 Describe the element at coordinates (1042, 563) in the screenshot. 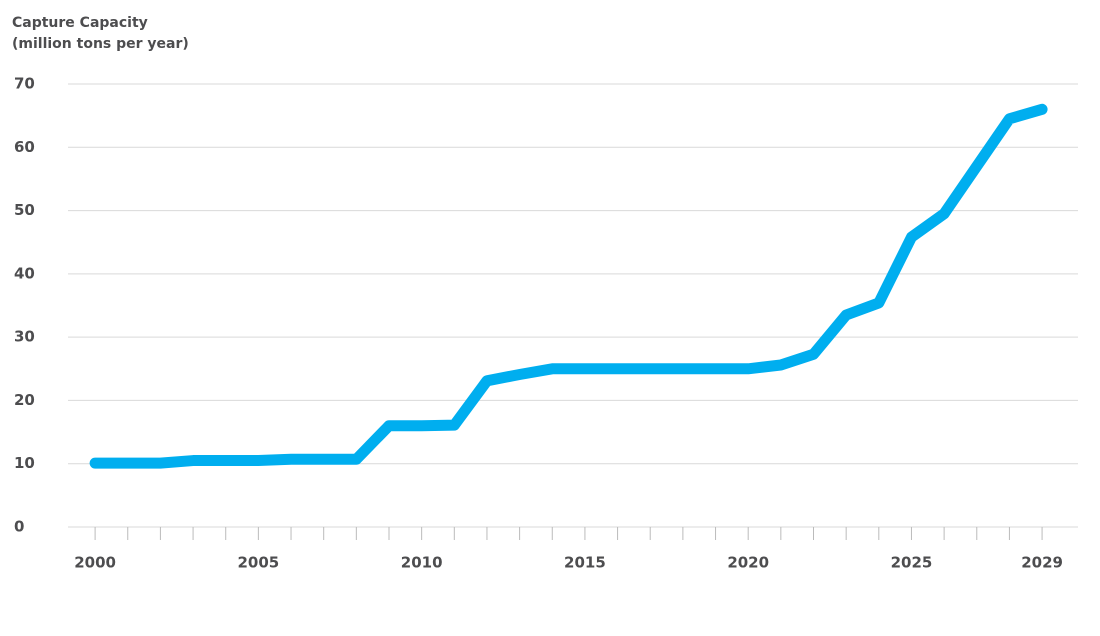

I see `x-tick-label: 2029` at that location.